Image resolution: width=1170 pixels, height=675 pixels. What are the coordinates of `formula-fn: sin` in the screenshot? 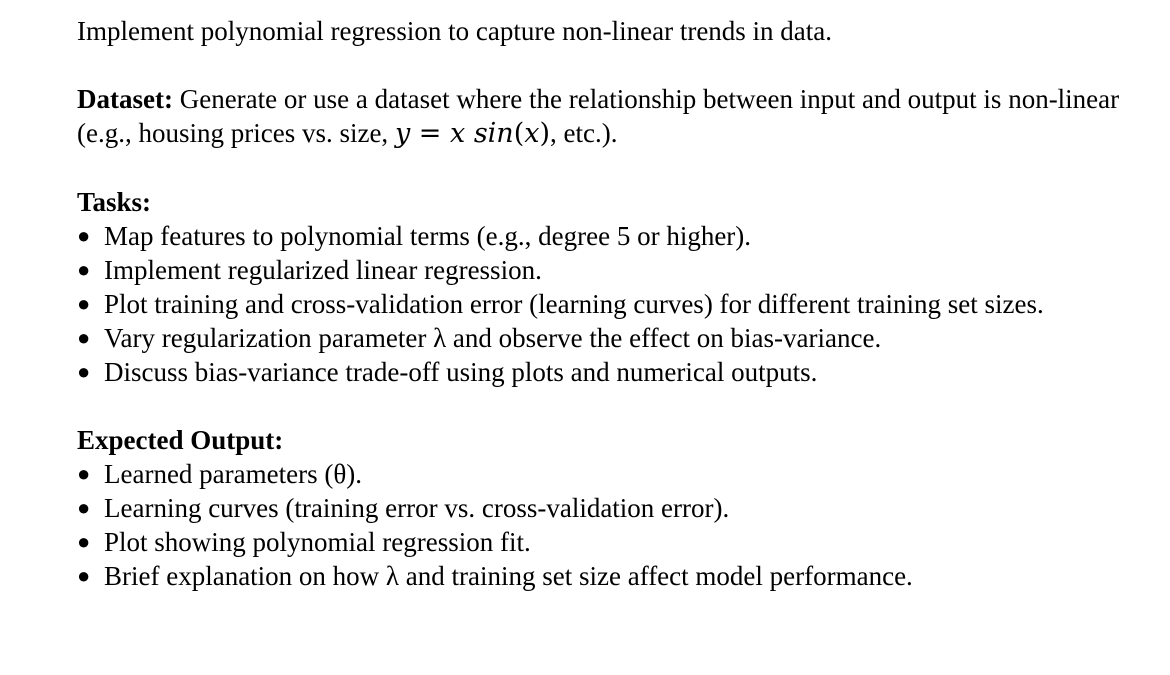 It's located at (493, 133).